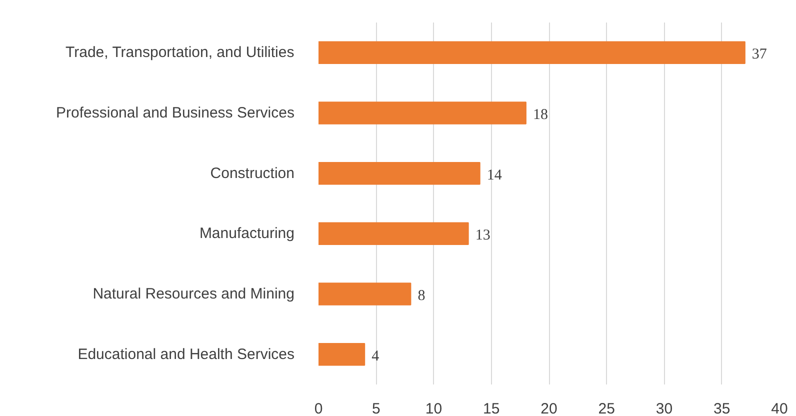 This screenshot has width=796, height=416. What do you see at coordinates (376, 356) in the screenshot?
I see `data-label: 4` at bounding box center [376, 356].